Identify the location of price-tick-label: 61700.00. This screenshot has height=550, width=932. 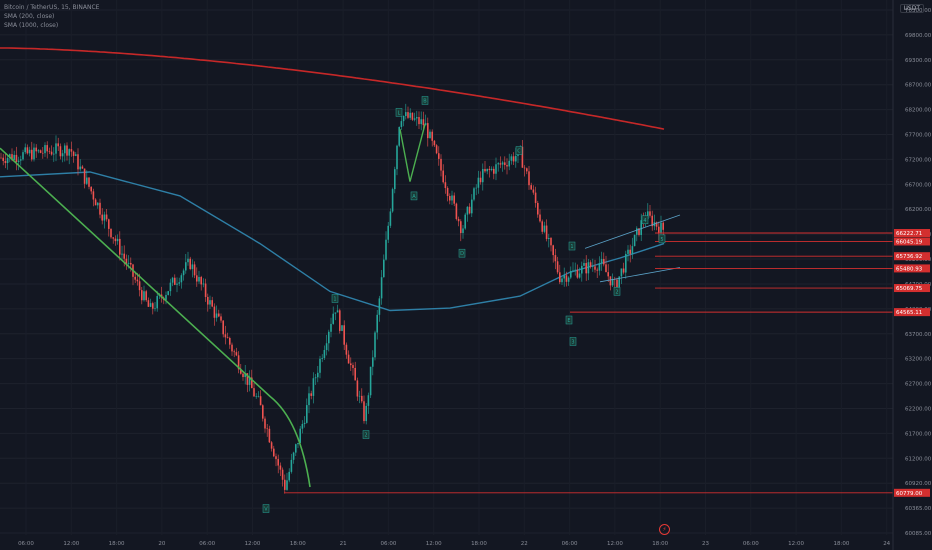
(918, 434).